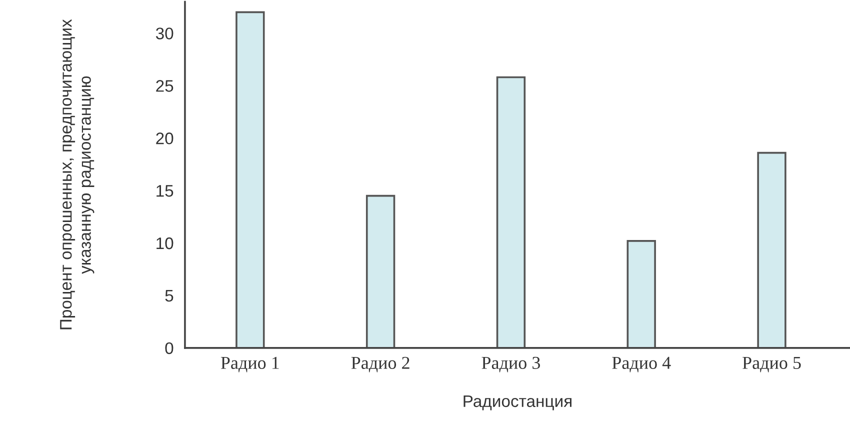 The width and height of the screenshot is (850, 429). I want to click on x-tick-label: Радио 5, so click(771, 364).